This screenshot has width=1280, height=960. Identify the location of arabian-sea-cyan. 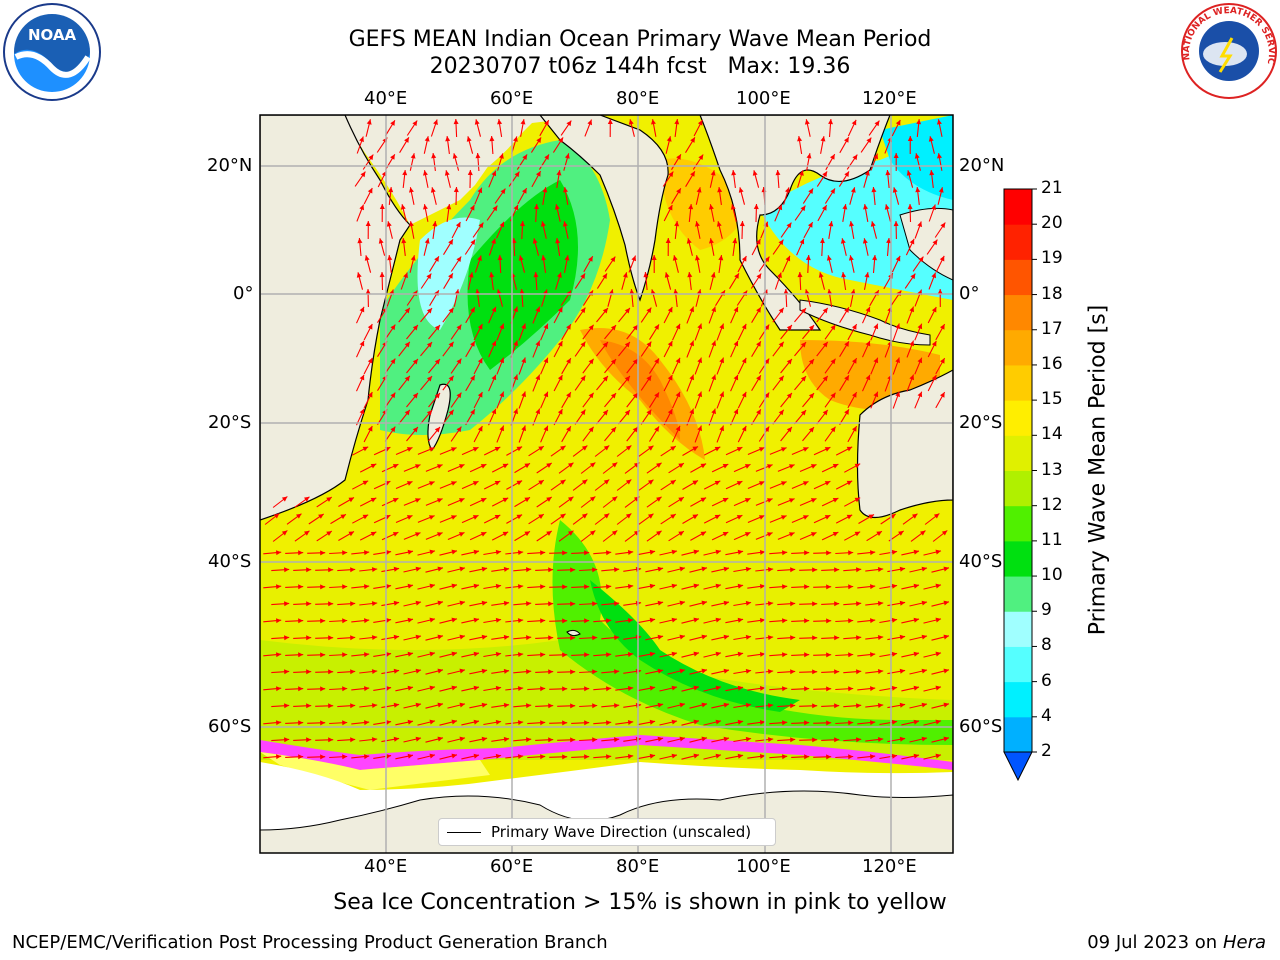
(448, 273).